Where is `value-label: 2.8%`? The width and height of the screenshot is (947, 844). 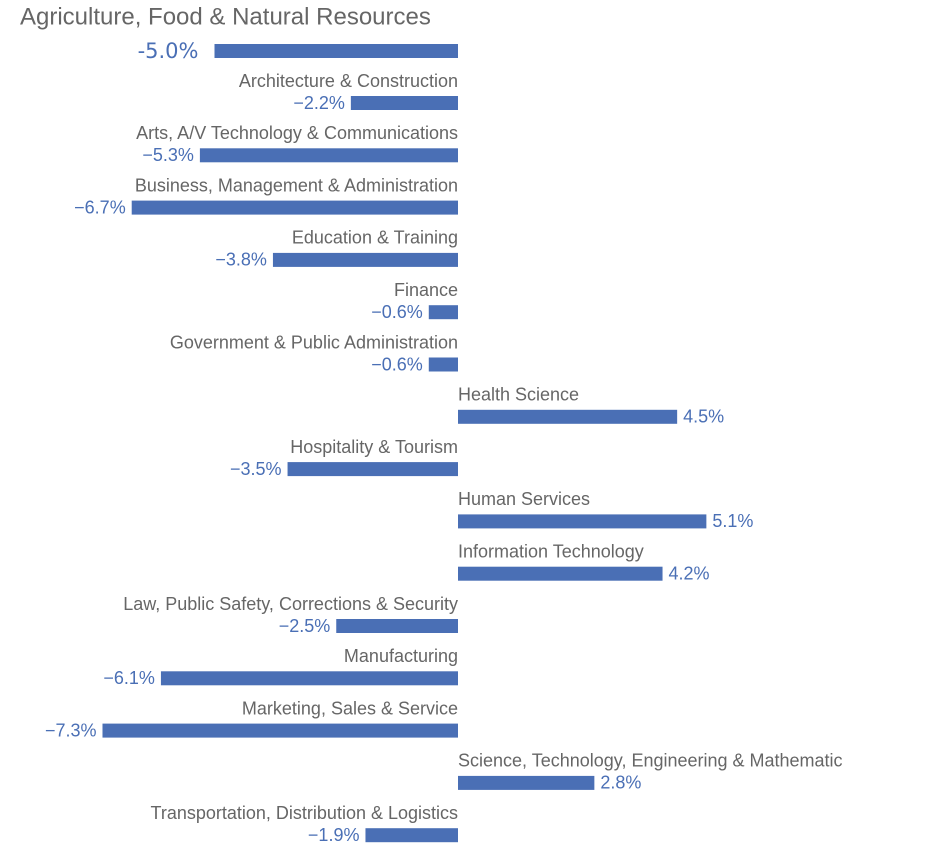 value-label: 2.8% is located at coordinates (620, 783).